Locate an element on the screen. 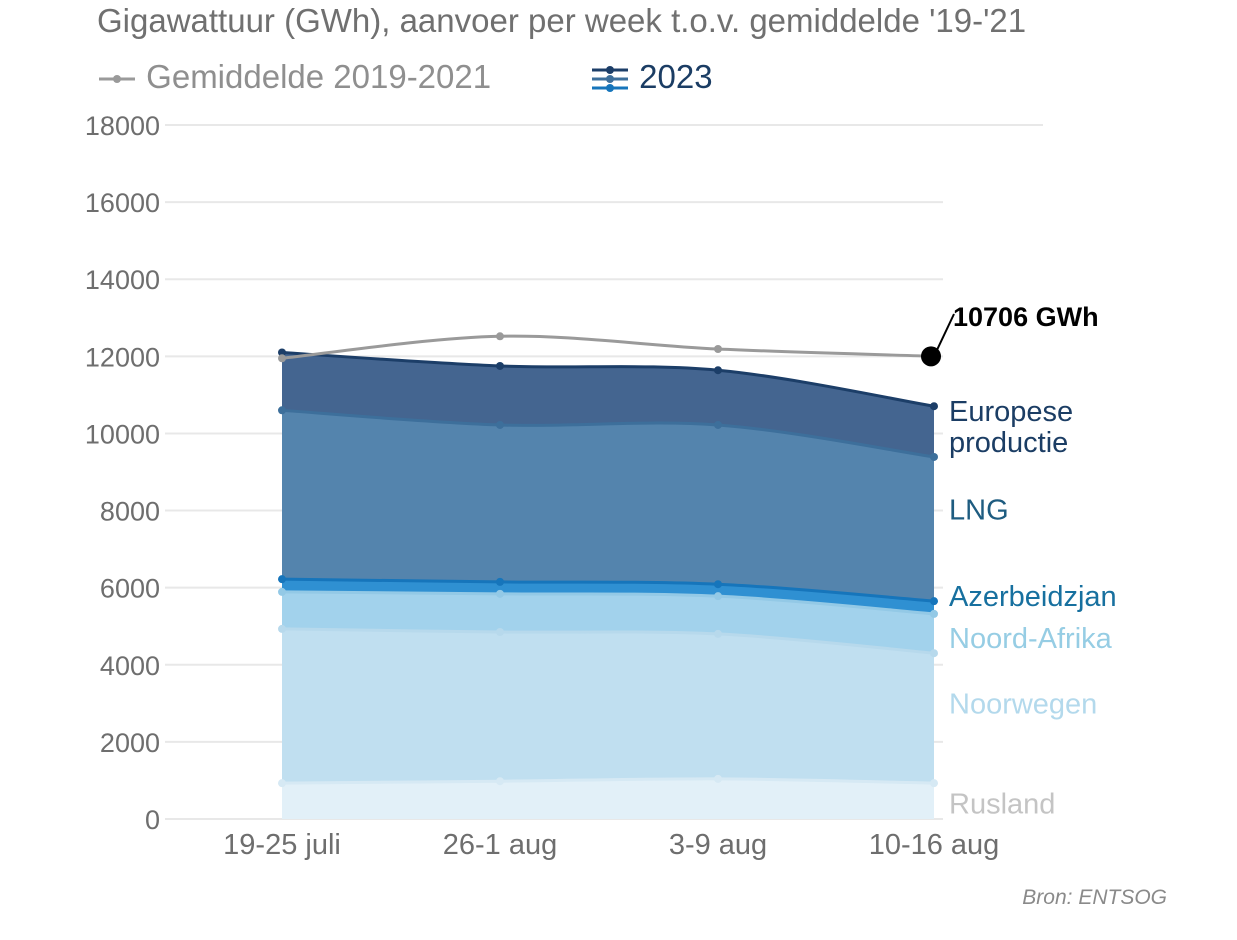 This screenshot has width=1237, height=940. legend-2023-label: 2023 is located at coordinates (676, 76).